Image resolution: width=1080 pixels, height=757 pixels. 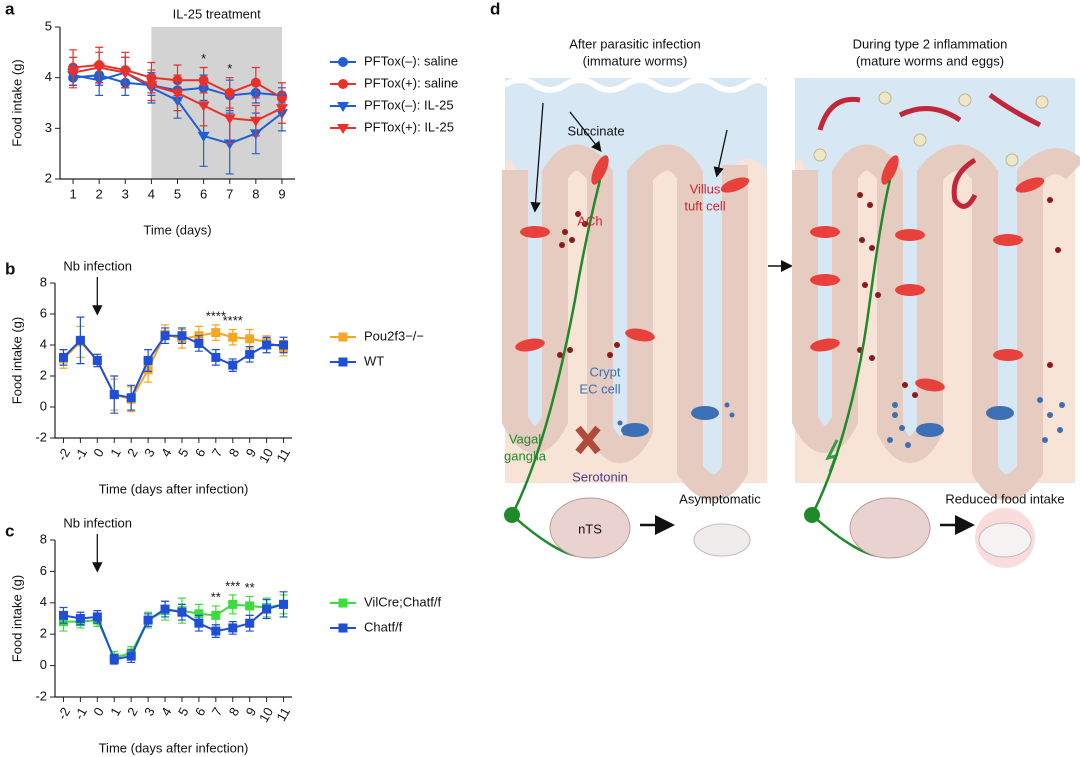 I want to click on x-tick-label: 4, so click(x=166, y=453).